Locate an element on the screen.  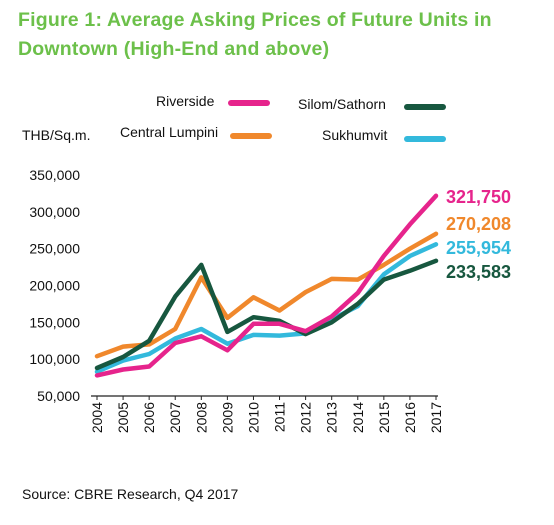
y-tick-label: 350,000 is located at coordinates (54, 175).